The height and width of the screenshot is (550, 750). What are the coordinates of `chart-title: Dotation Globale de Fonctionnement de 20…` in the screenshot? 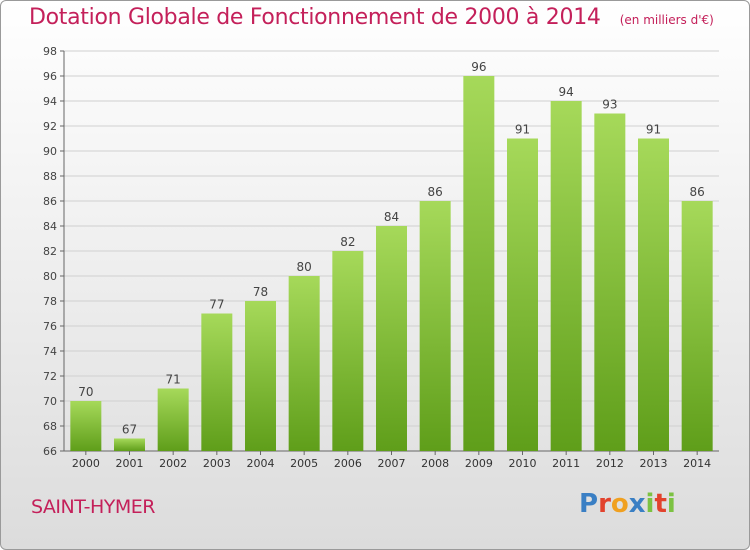 It's located at (315, 17).